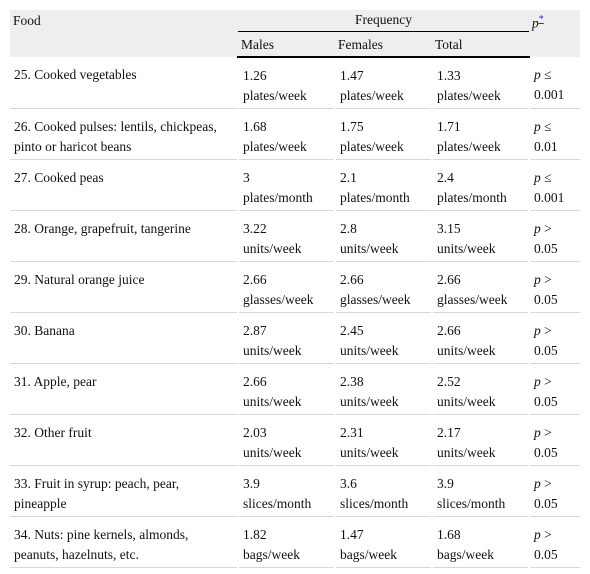 This screenshot has width=590, height=574. Describe the element at coordinates (255, 432) in the screenshot. I see `frequency-value: 2.03` at that location.